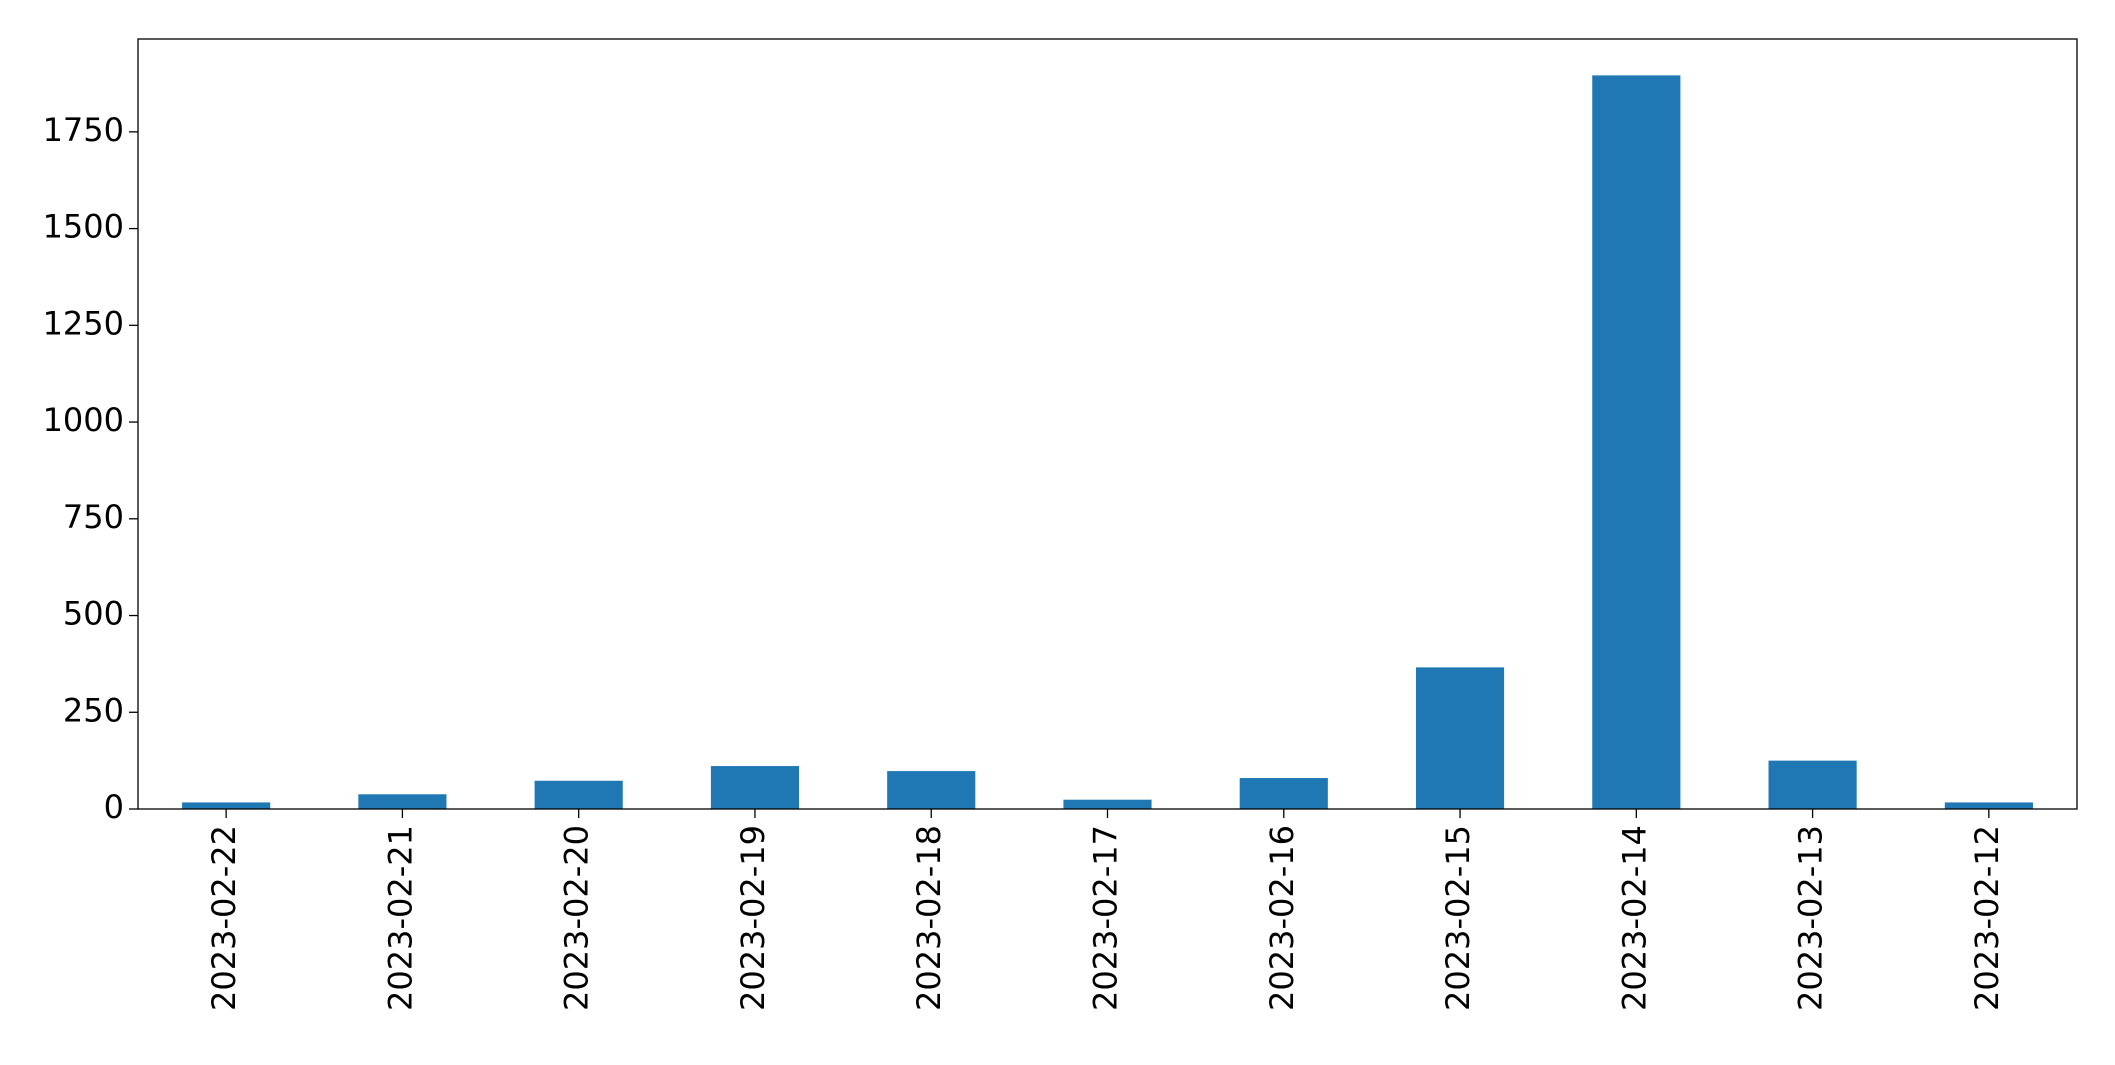 The image size is (2115, 1065). What do you see at coordinates (753, 918) in the screenshot?
I see `x-tick-label: 2023-02-19` at bounding box center [753, 918].